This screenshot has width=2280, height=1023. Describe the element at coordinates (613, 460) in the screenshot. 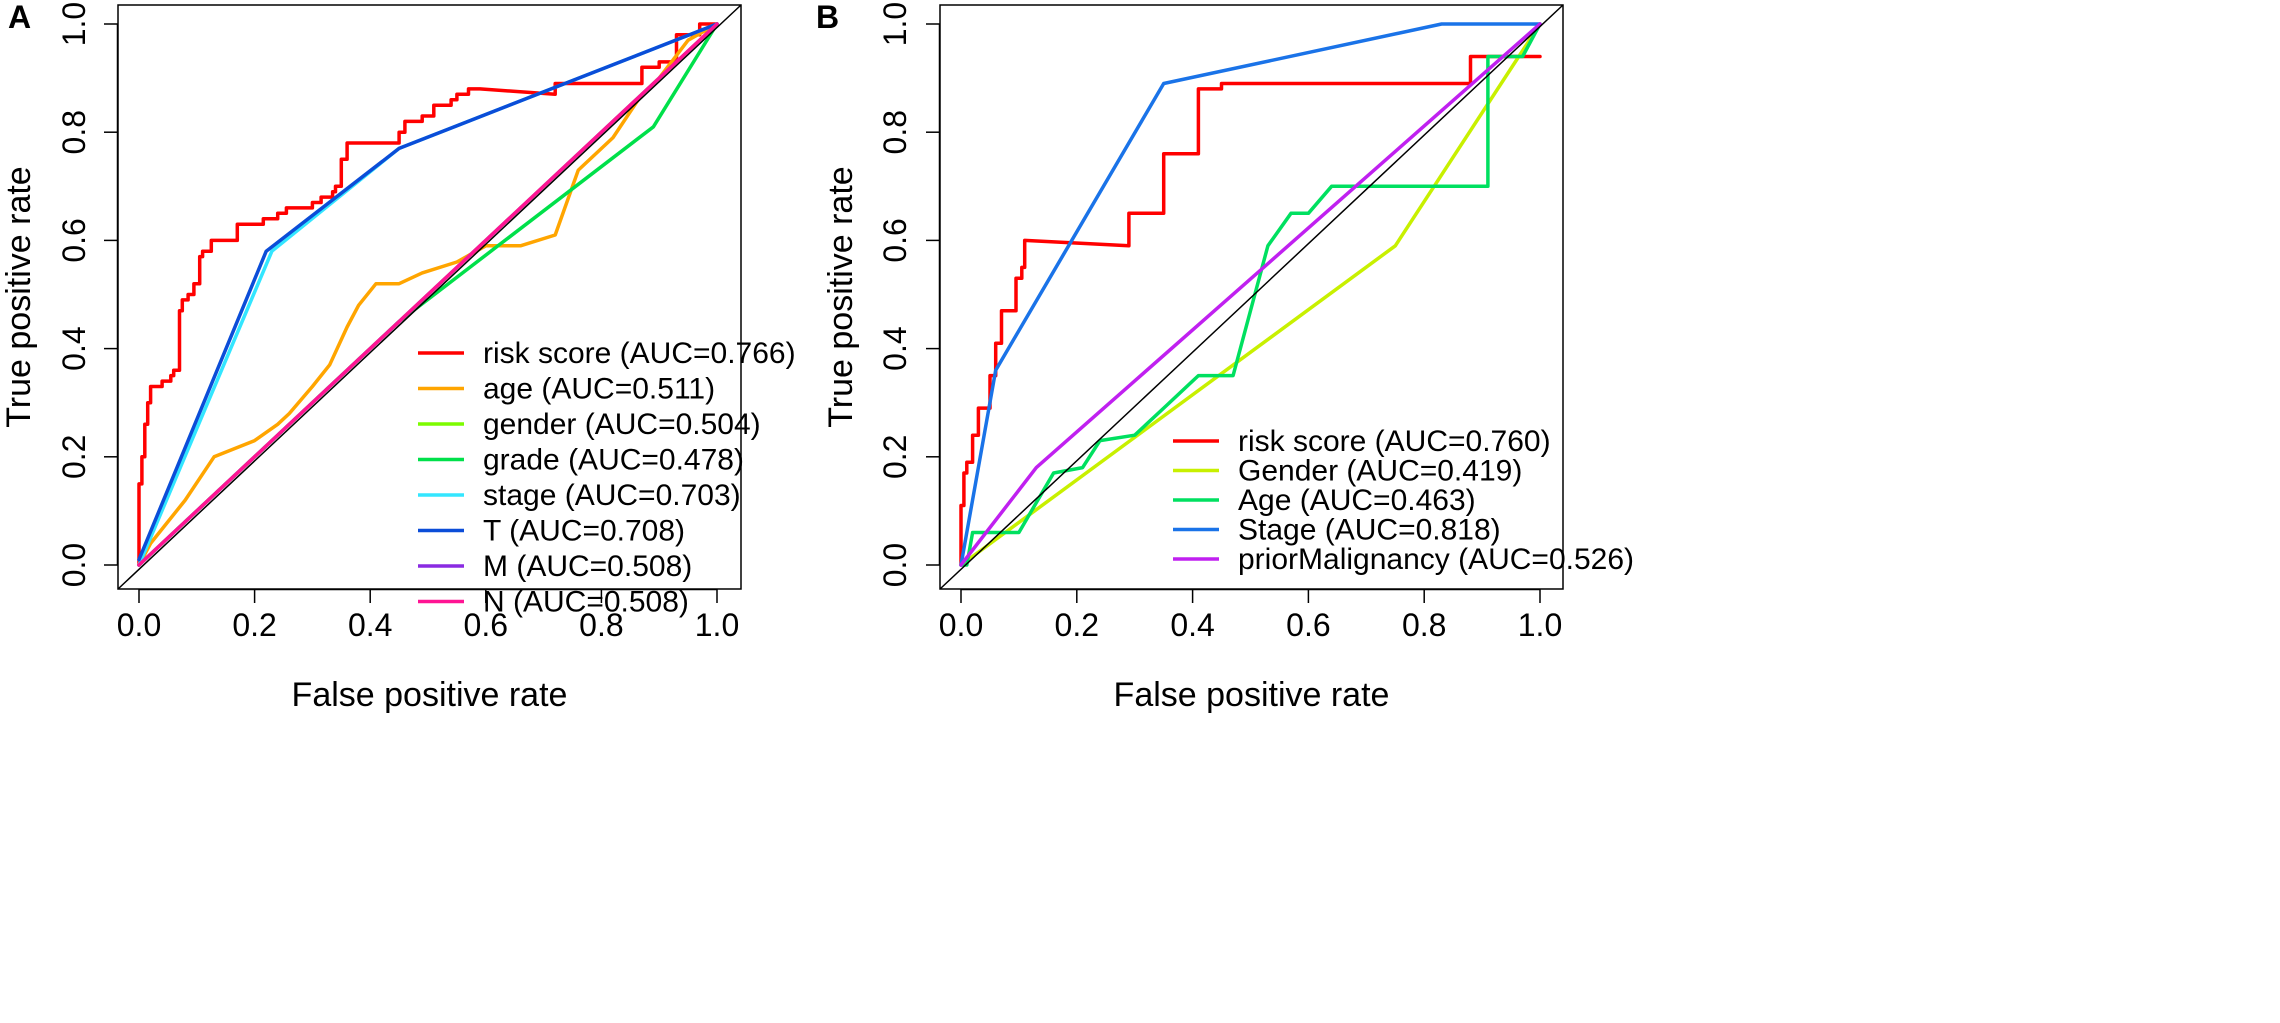

I see `legend-label-4: grade (AUC=0.478)` at that location.